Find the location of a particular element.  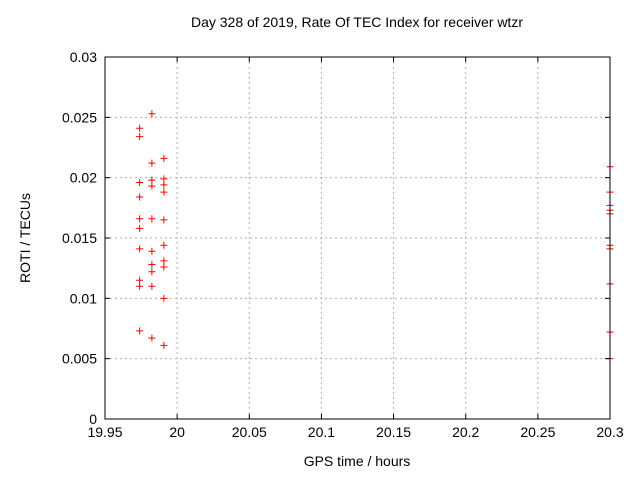

y-tick-label: 0.015 is located at coordinates (79, 238).